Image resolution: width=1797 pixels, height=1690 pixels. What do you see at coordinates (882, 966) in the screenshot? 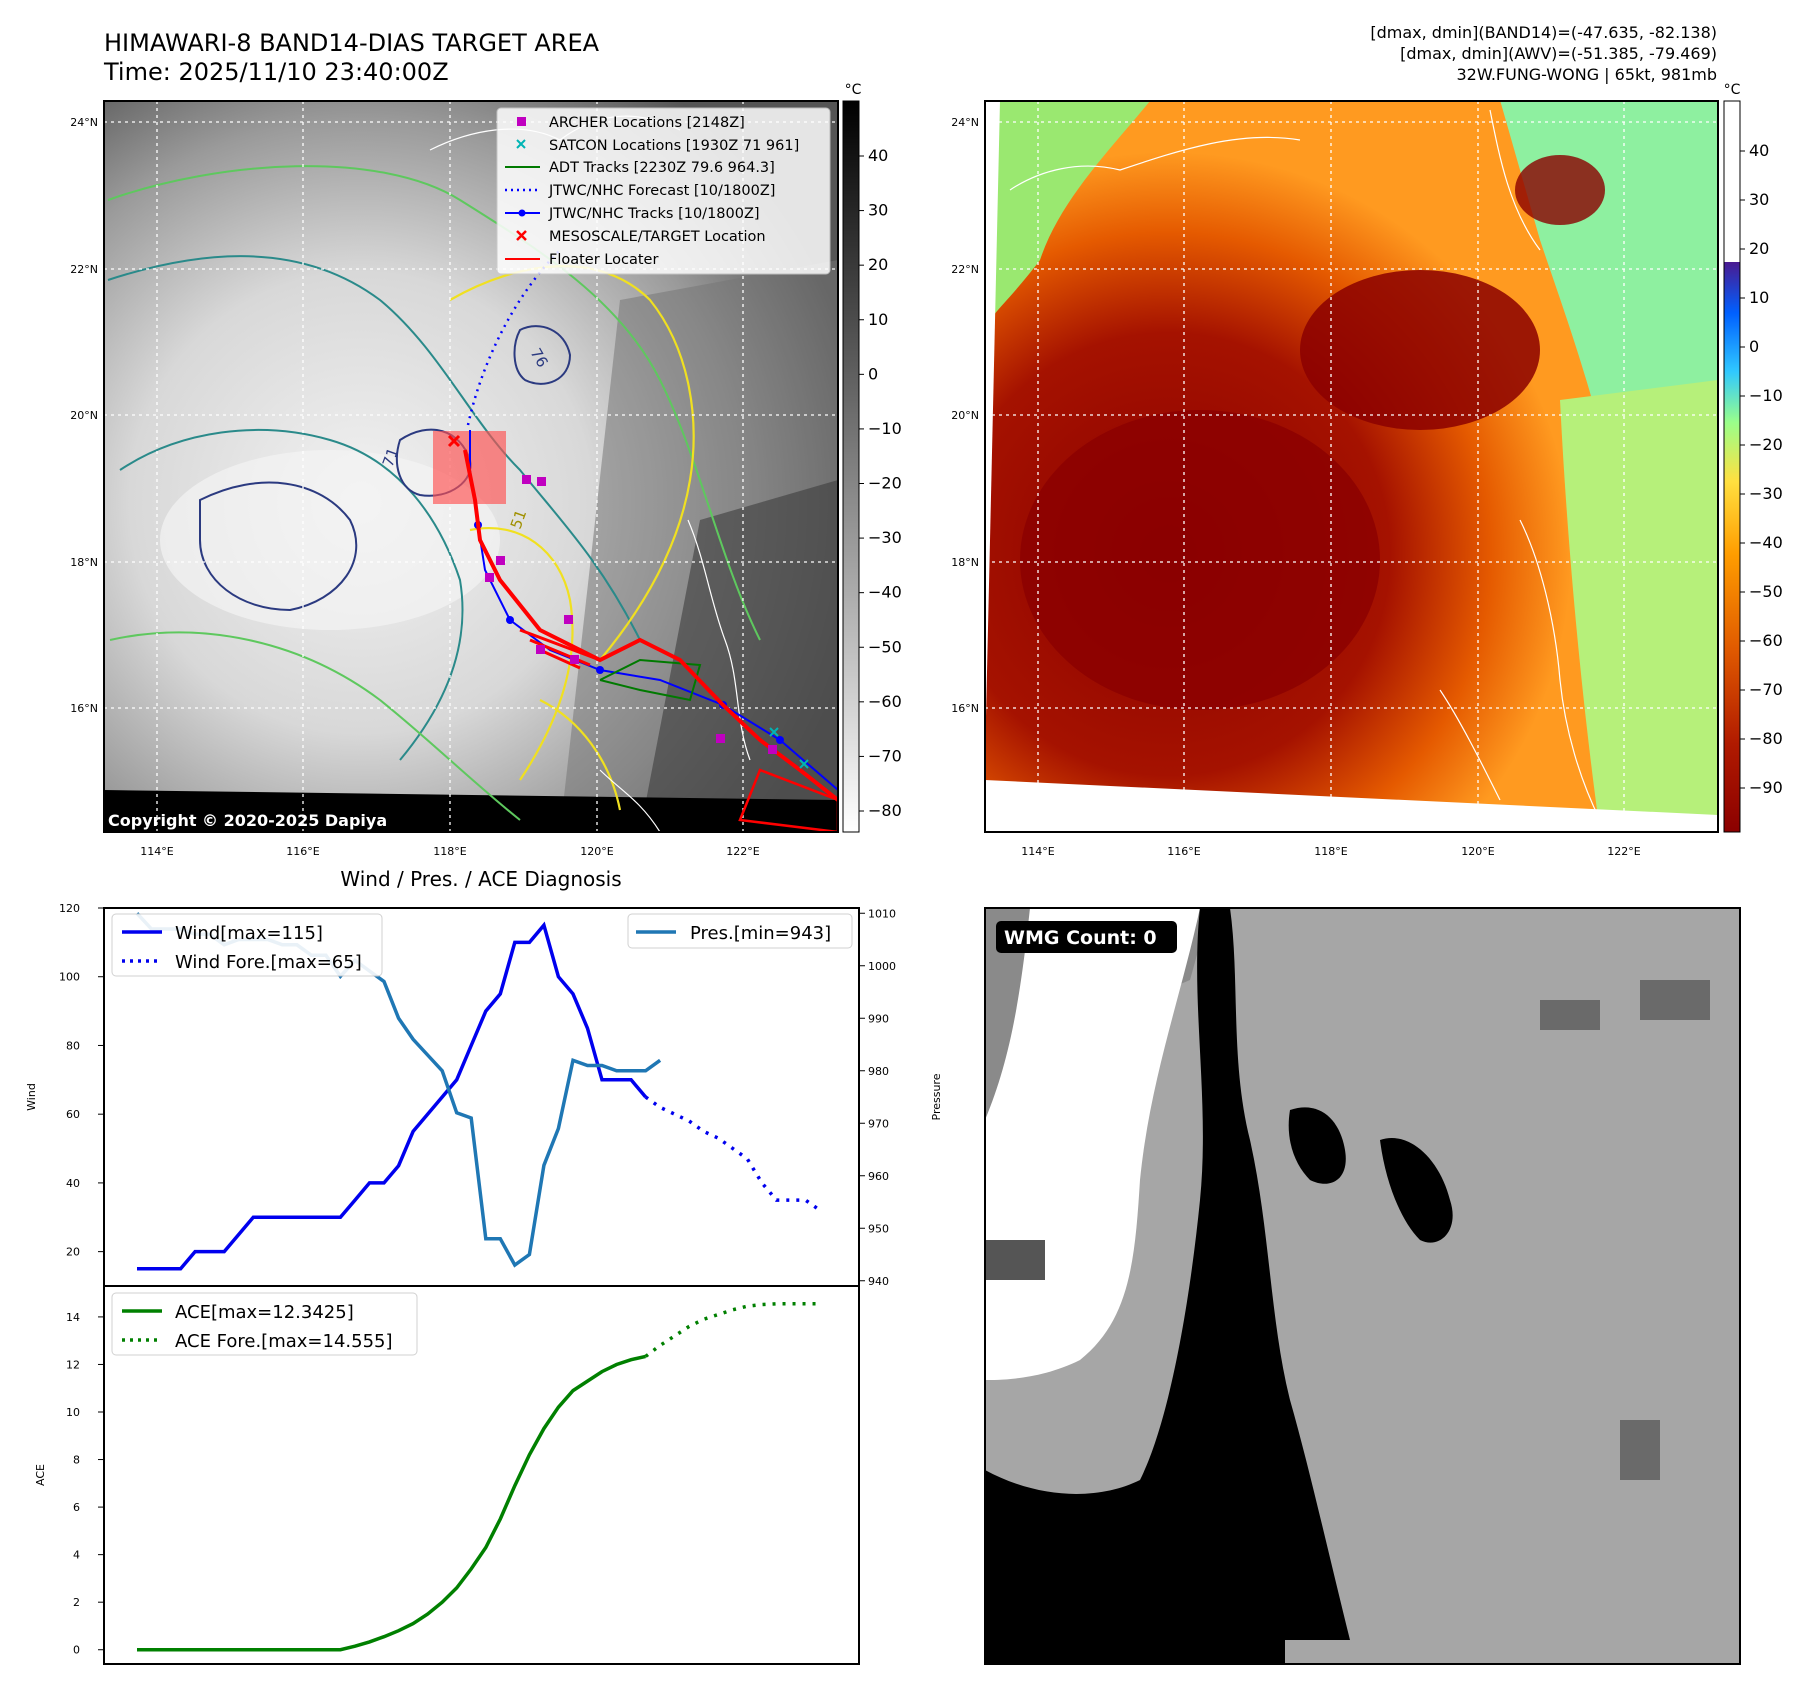
I see `pressure-tick-label: 1000` at bounding box center [882, 966].